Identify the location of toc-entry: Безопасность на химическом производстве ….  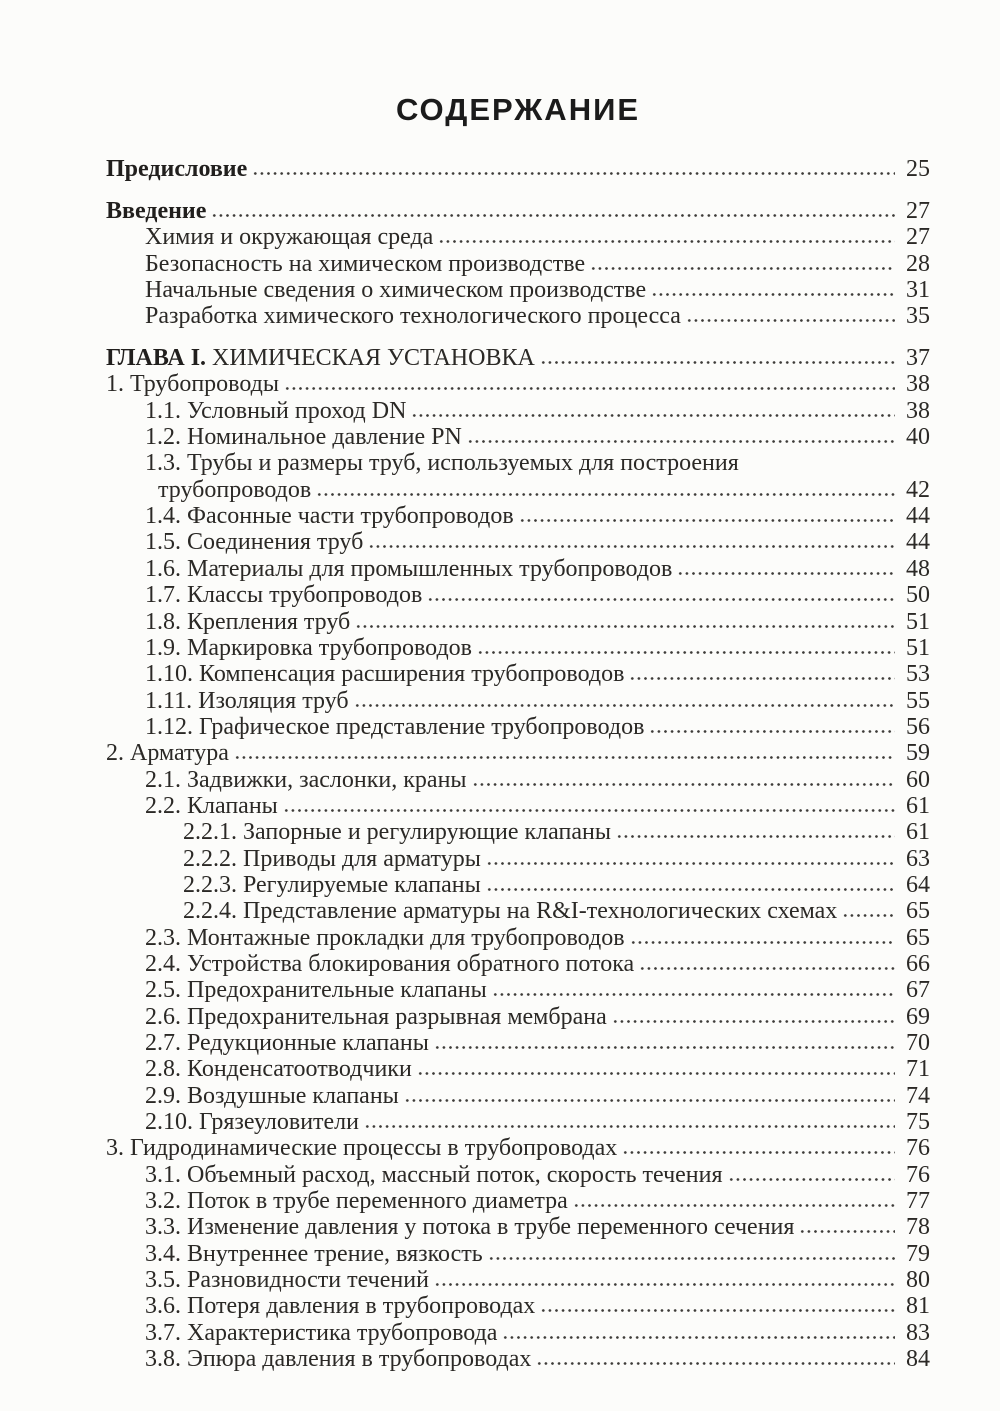
(518, 264).